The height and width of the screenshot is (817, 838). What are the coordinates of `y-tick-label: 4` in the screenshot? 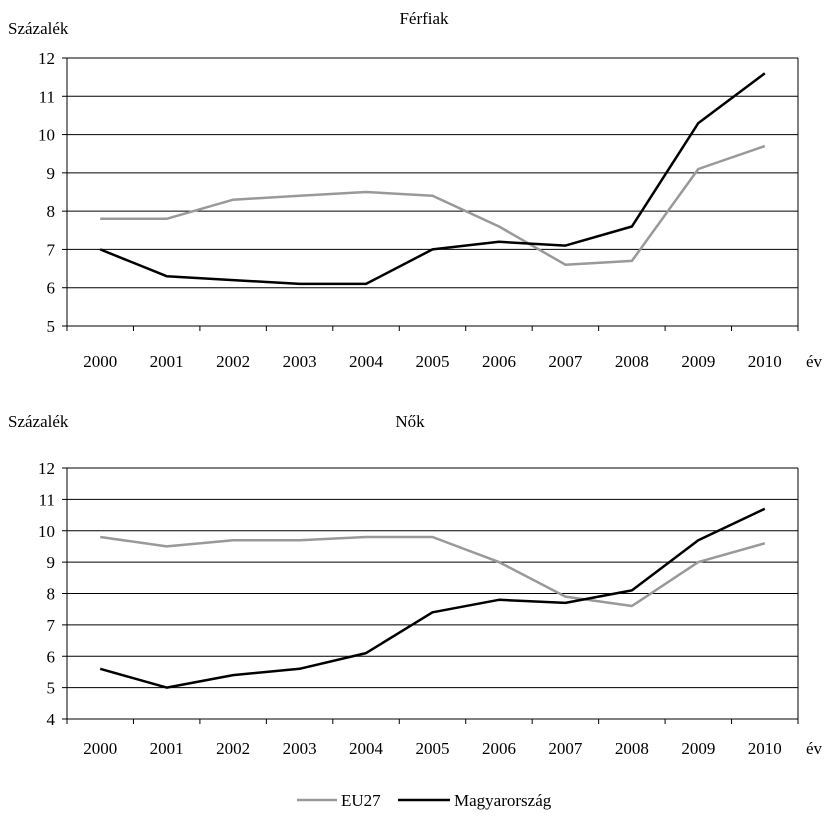 It's located at (51, 719).